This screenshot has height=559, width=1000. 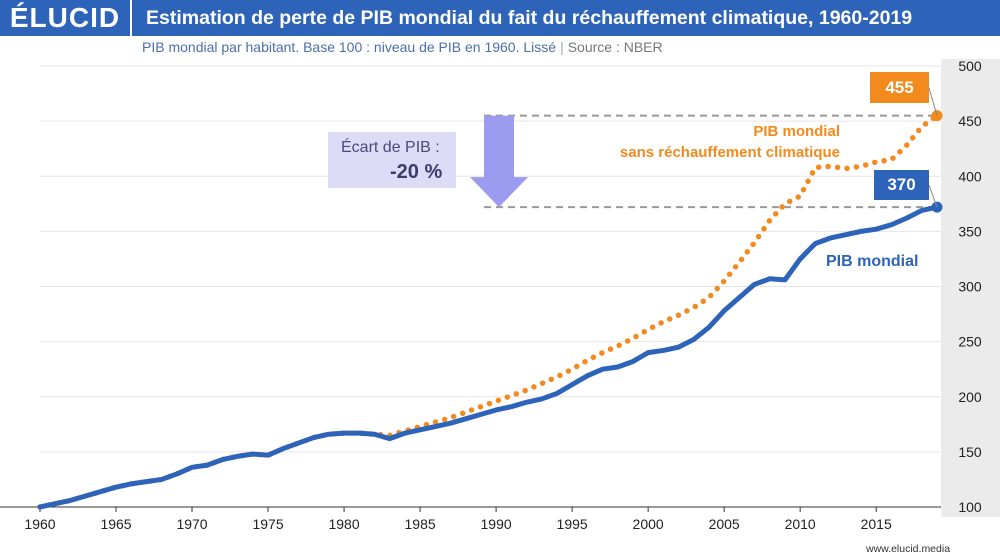 I want to click on y-tick-label: 500, so click(x=970, y=66).